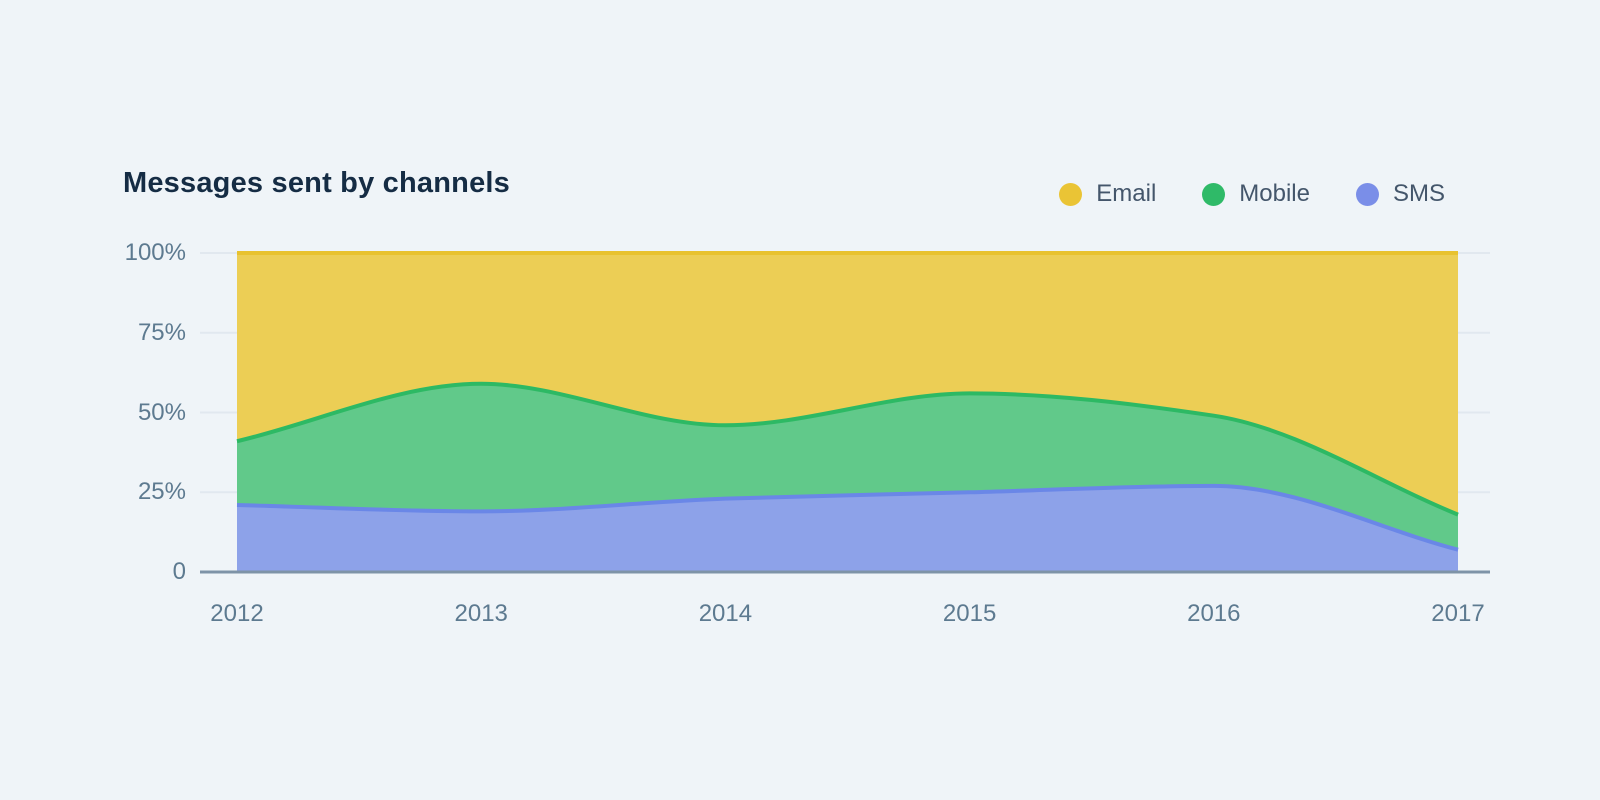 This screenshot has height=800, width=1600. Describe the element at coordinates (1418, 193) in the screenshot. I see `legend-label: SMS` at that location.